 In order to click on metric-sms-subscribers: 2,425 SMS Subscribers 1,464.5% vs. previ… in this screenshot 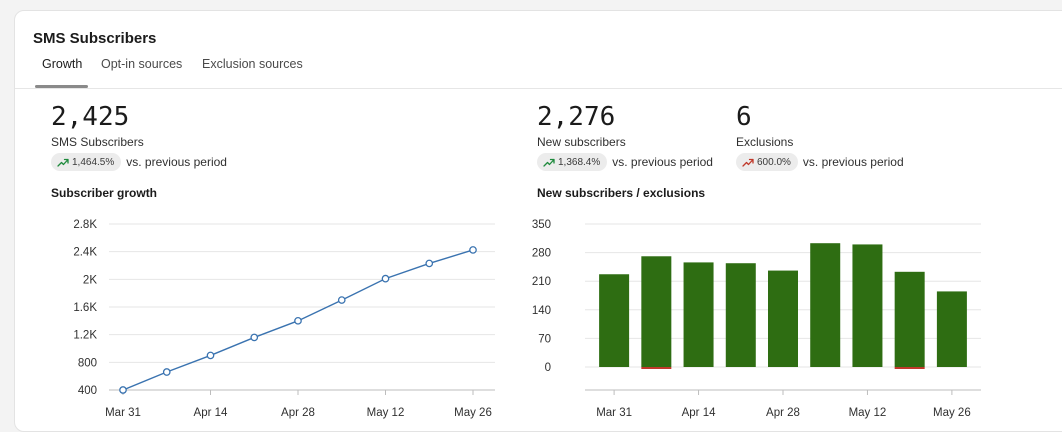, I will do `click(139, 137)`.